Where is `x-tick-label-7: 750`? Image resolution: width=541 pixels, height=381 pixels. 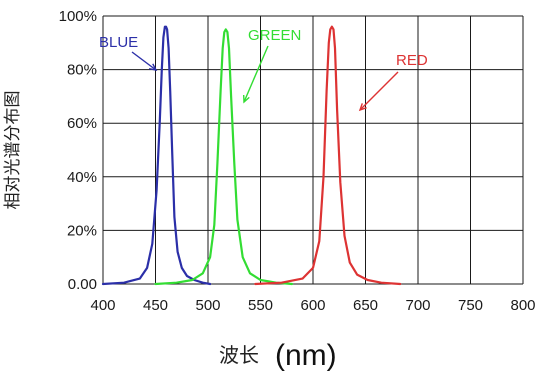
x-tick-label-7: 750 is located at coordinates (470, 305).